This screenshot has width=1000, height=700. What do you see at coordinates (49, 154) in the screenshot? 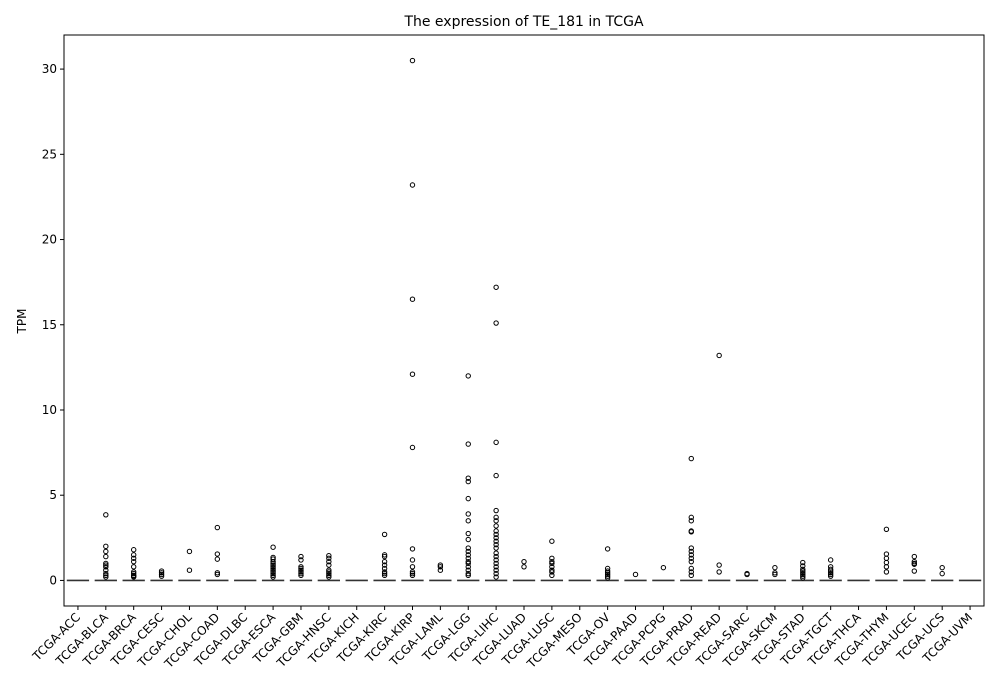
I see `y-tick-label: 25` at bounding box center [49, 154].